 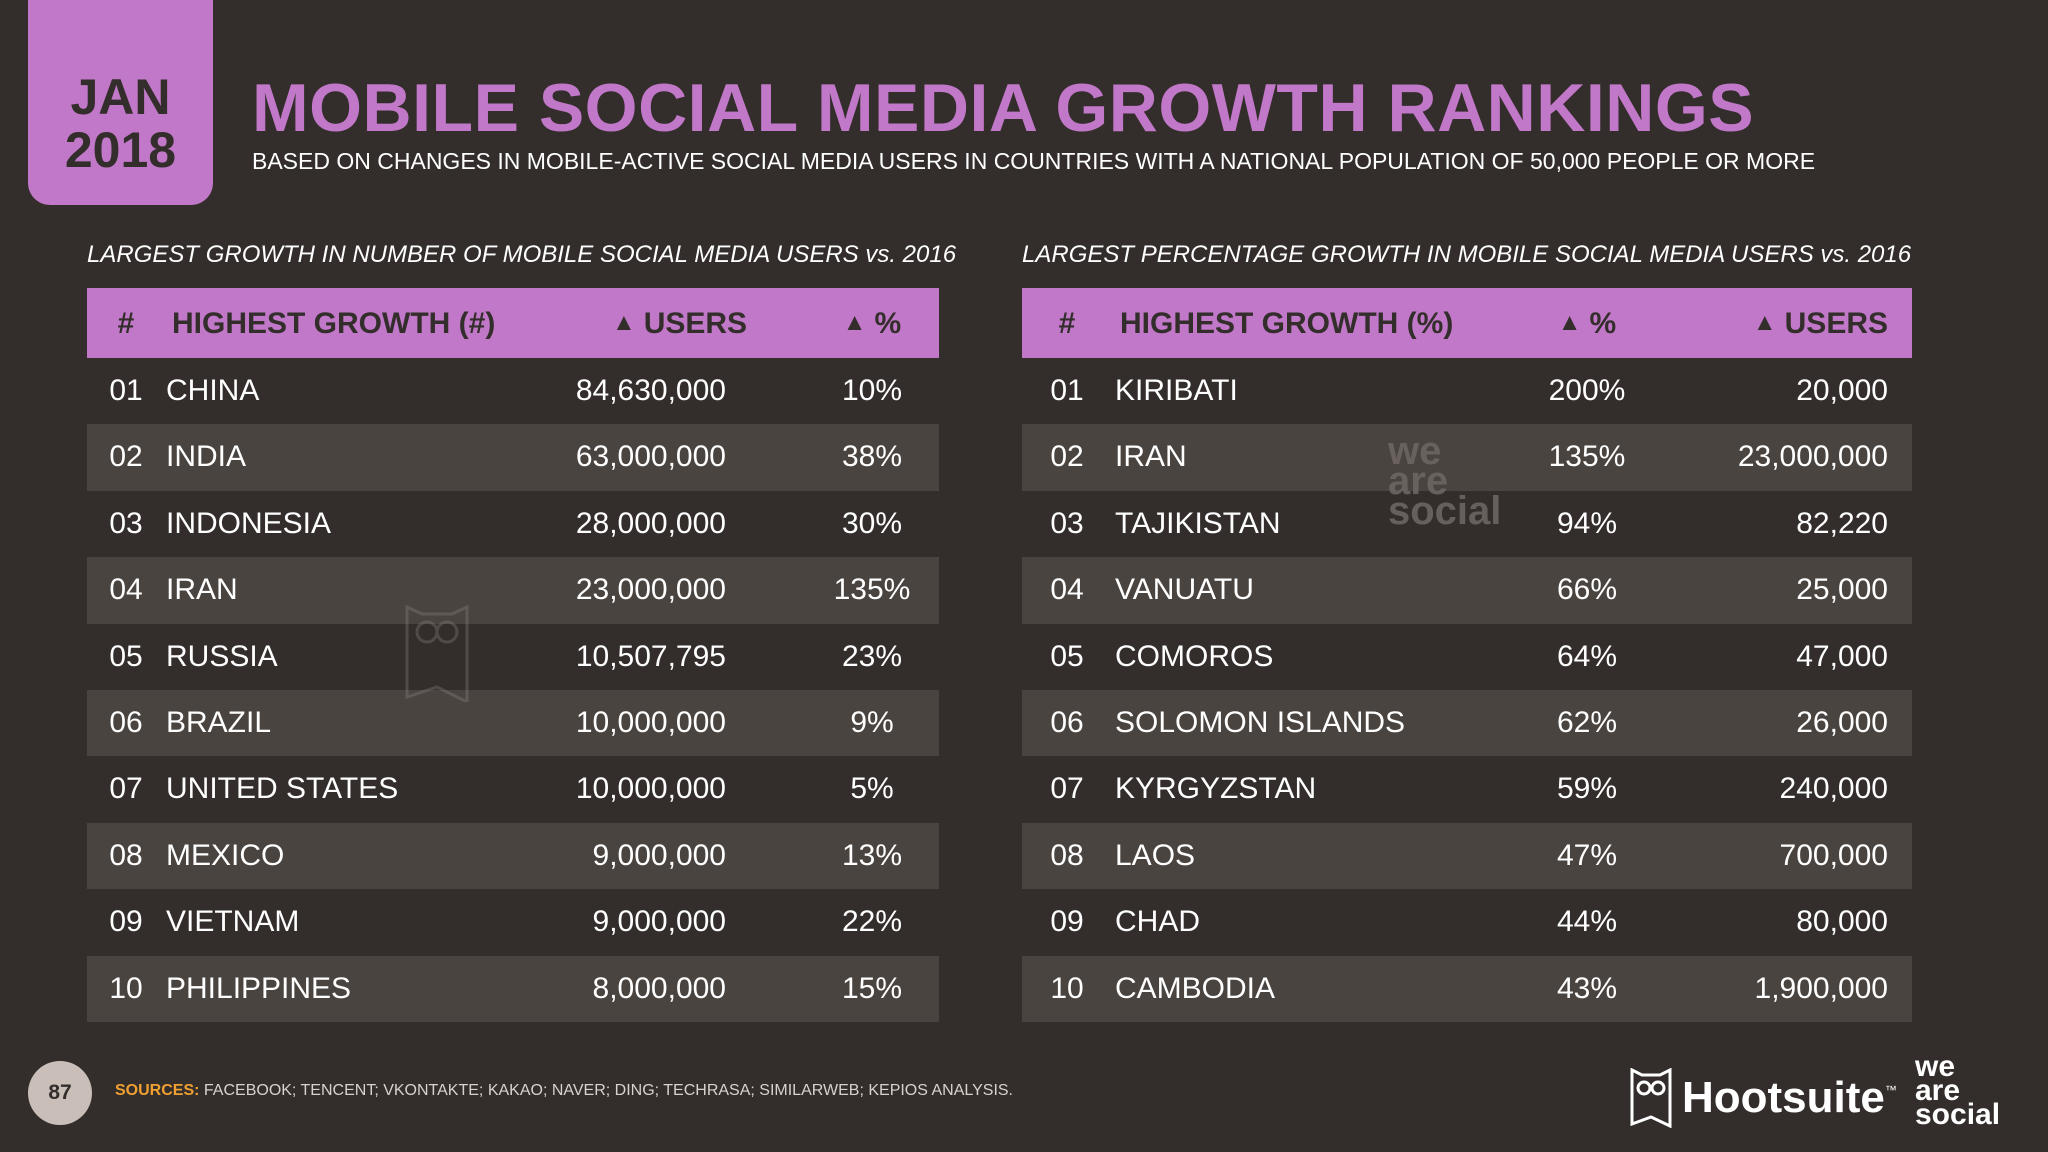 I want to click on date-month: JAN, so click(x=120, y=97).